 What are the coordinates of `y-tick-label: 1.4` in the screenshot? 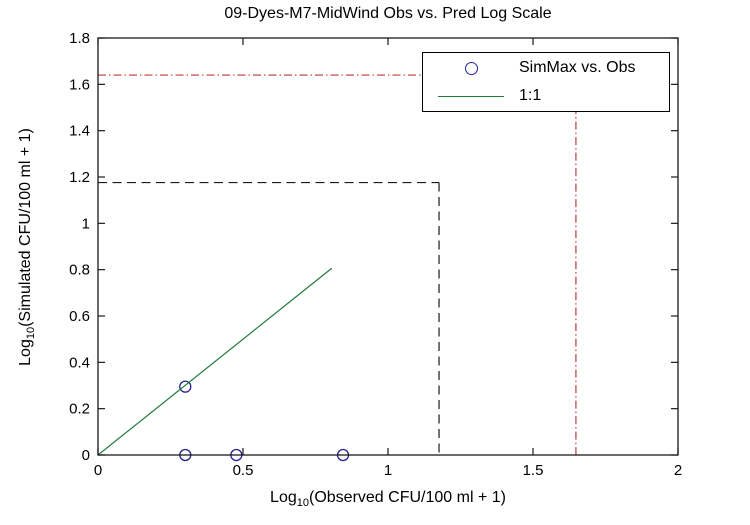 It's located at (79, 131).